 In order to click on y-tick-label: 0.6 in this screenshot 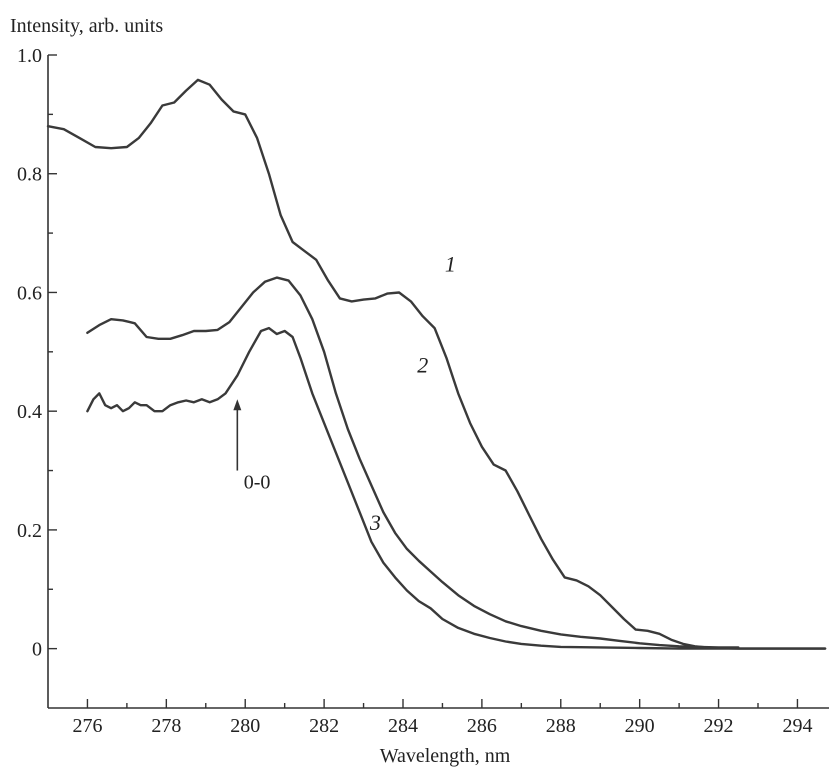, I will do `click(29, 293)`.